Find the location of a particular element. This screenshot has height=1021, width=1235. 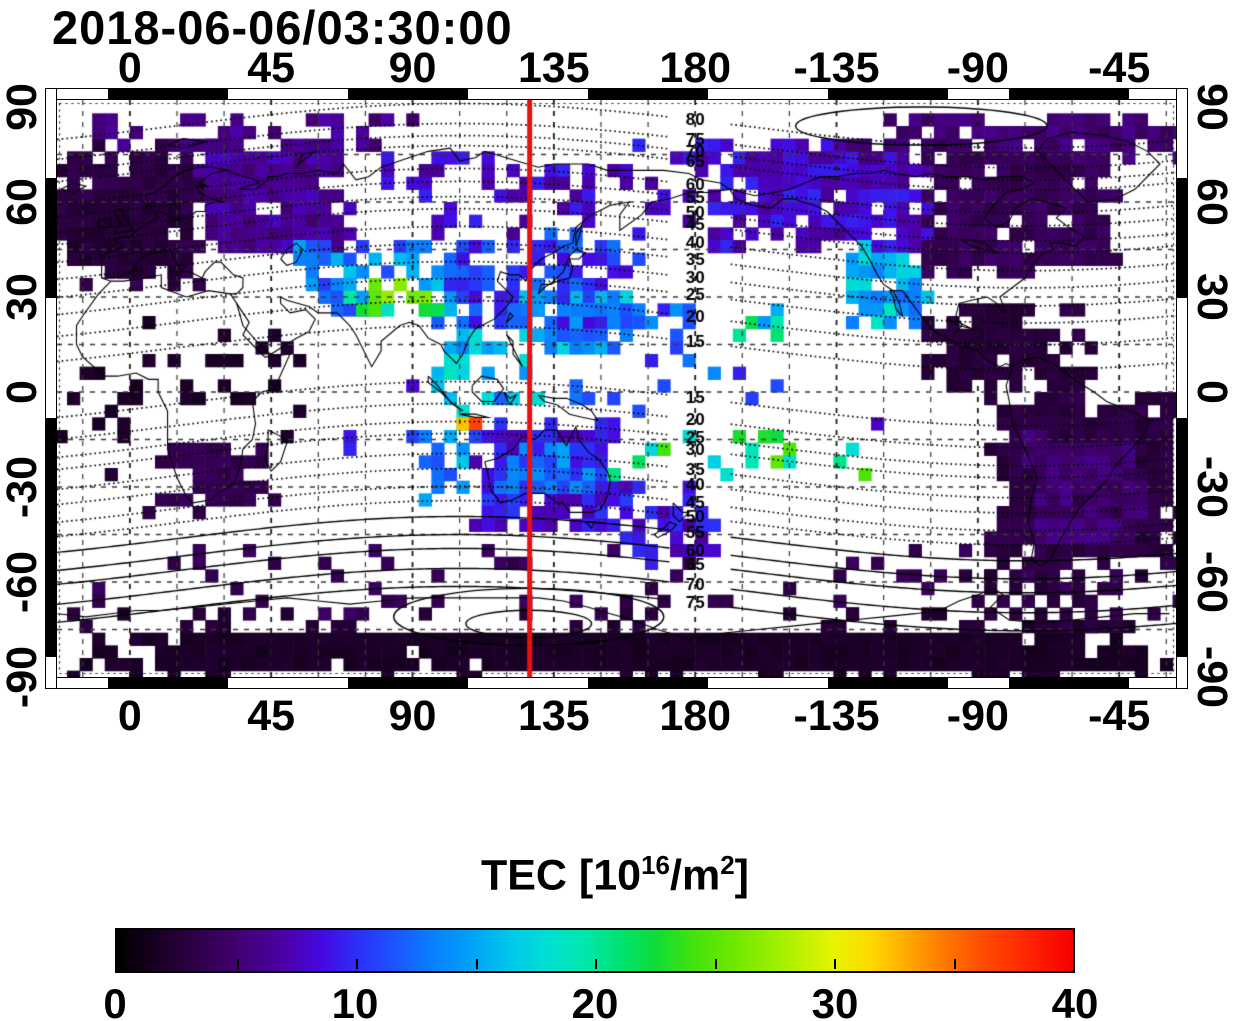

x-tick-label-bottom: -45 is located at coordinates (1119, 716).